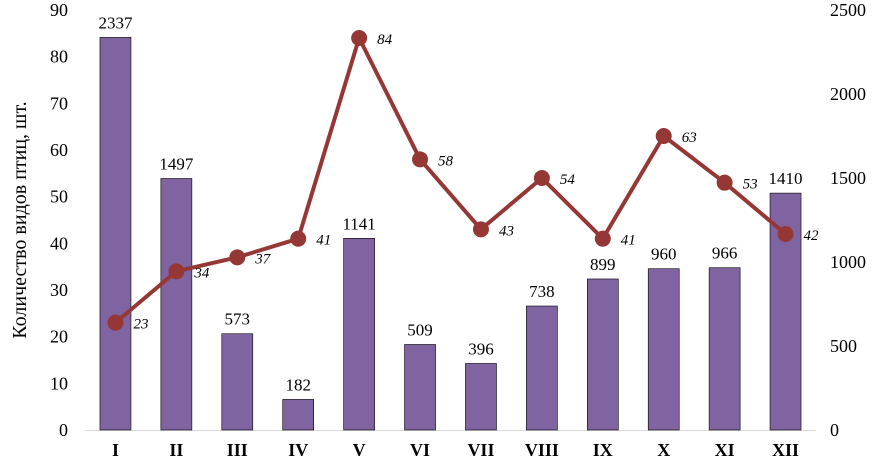  Describe the element at coordinates (848, 220) in the screenshot. I see `right-axis-ticks: 0 500 1000 1500 2000 2500` at that location.